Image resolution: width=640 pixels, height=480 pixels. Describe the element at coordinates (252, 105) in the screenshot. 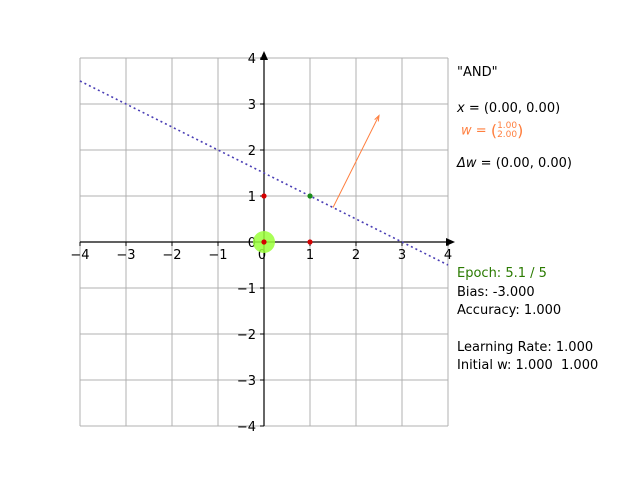

I see `y-tick-label: 3` at that location.